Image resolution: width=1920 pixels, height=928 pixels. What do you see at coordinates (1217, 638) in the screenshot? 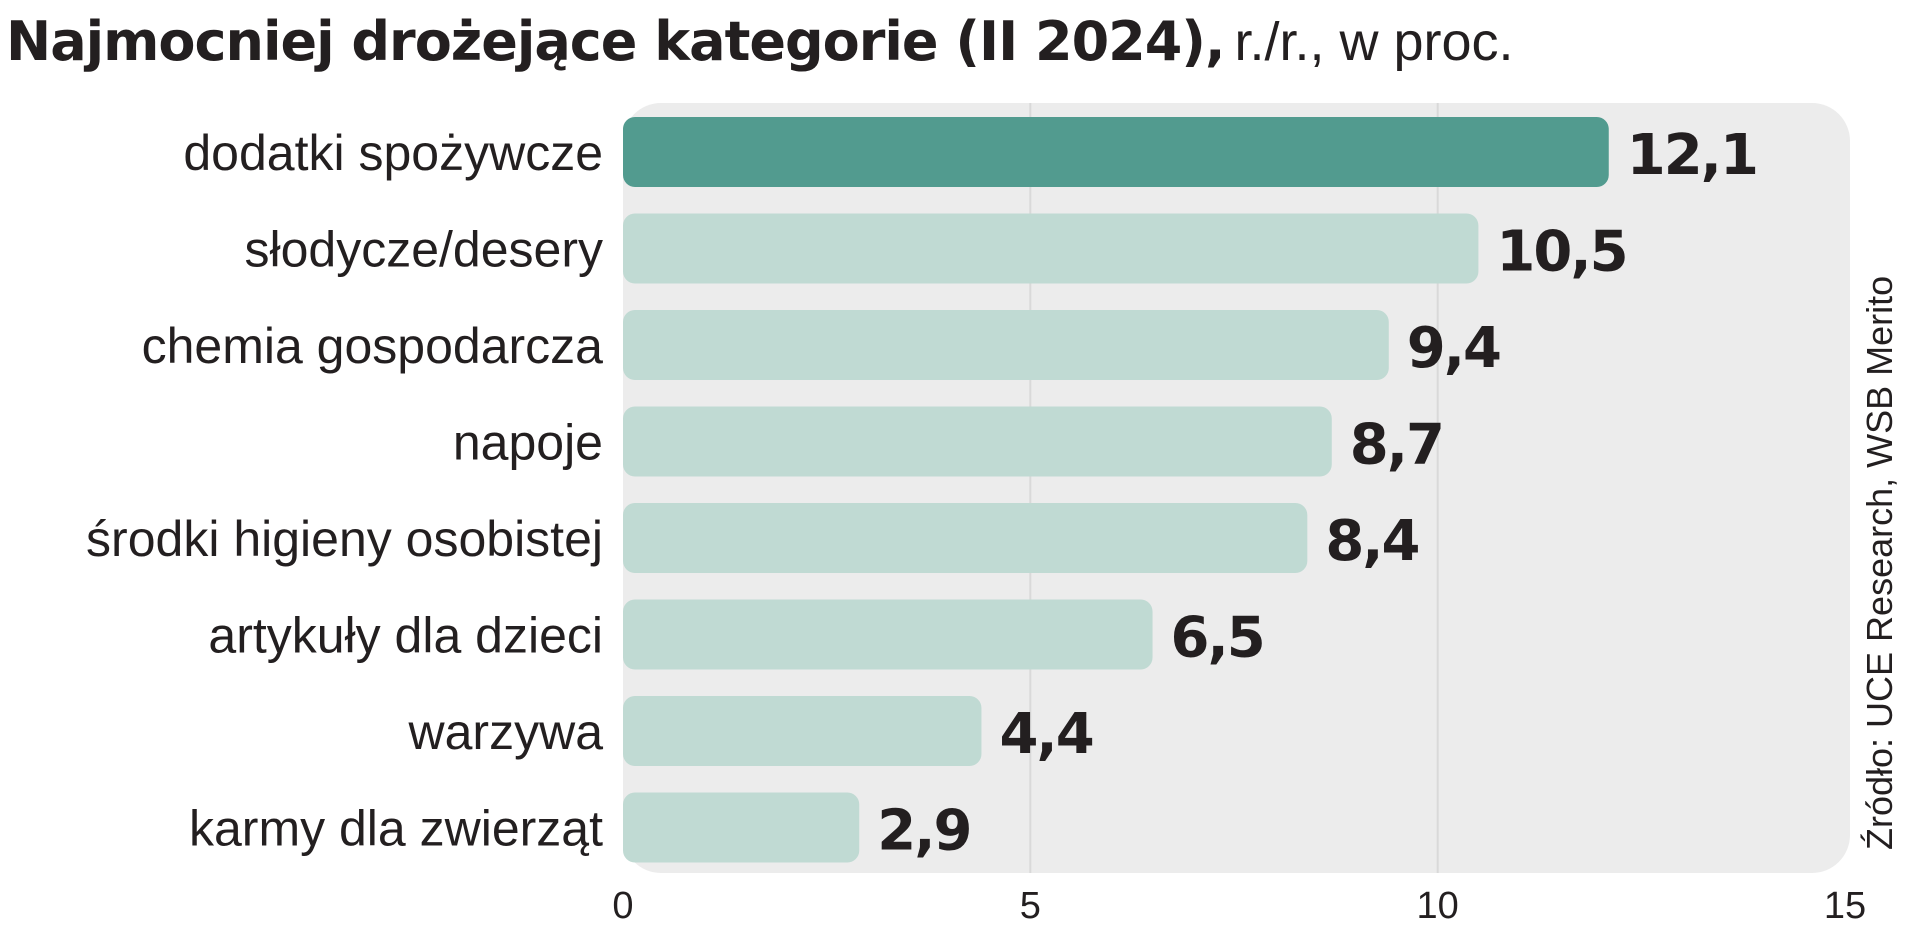
I see `value-label: 6,5` at bounding box center [1217, 638].